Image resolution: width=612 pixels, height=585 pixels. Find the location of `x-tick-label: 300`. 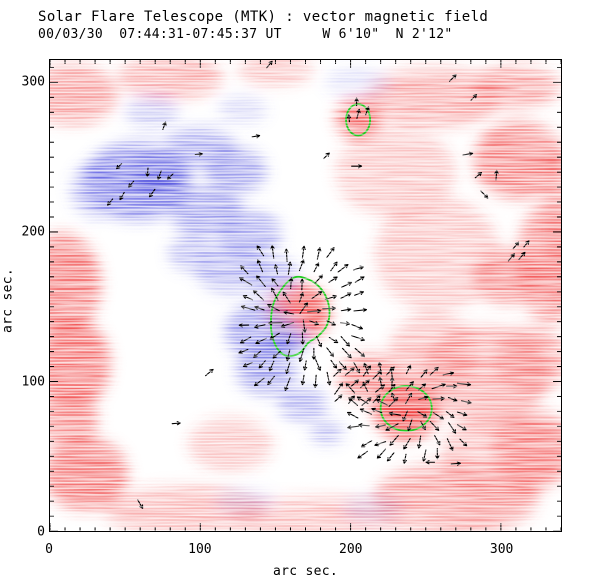

x-tick-label: 300 is located at coordinates (501, 549).